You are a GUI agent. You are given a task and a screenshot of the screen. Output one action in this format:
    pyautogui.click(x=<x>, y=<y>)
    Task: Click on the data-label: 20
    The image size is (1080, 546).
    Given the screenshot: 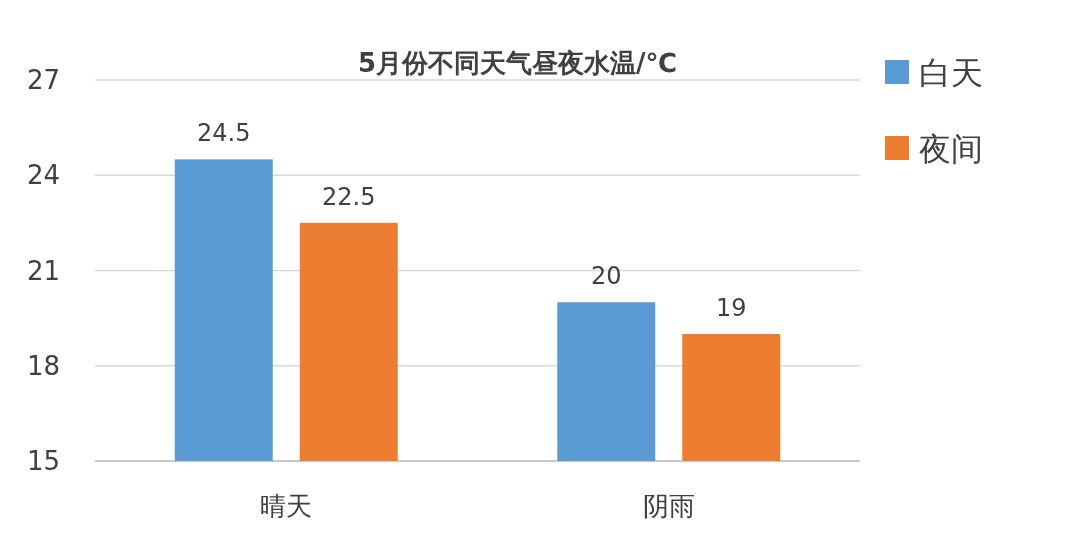 What is the action you would take?
    pyautogui.click(x=606, y=276)
    